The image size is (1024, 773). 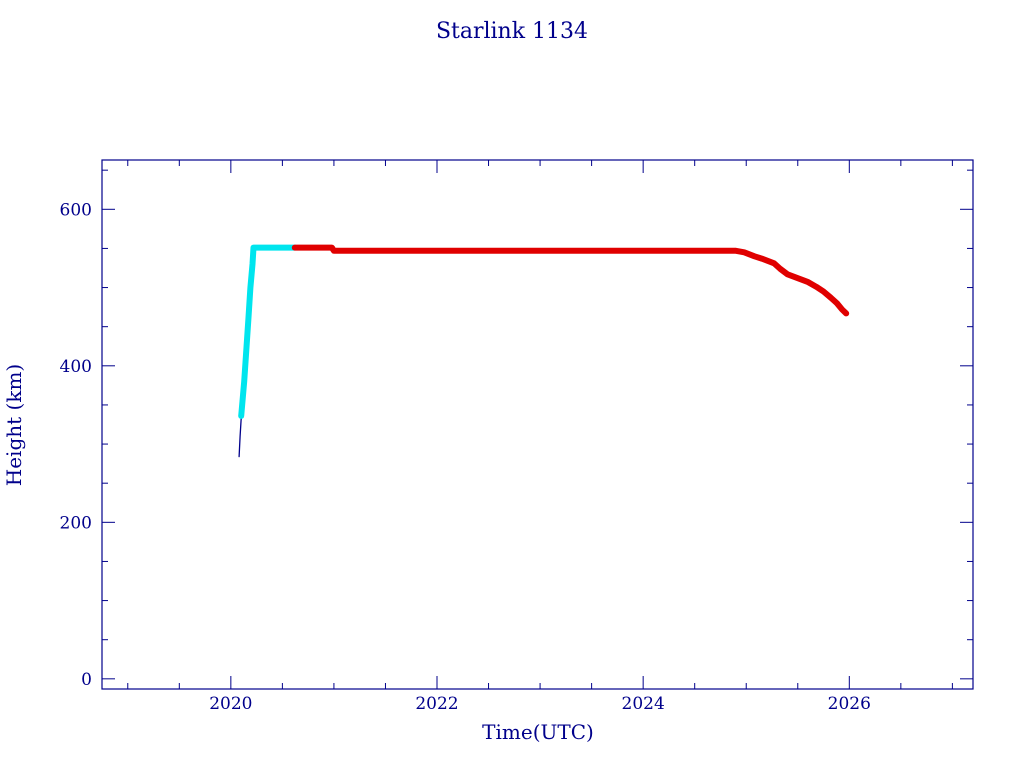 I want to click on y-tick-label: 600, so click(x=76, y=210).